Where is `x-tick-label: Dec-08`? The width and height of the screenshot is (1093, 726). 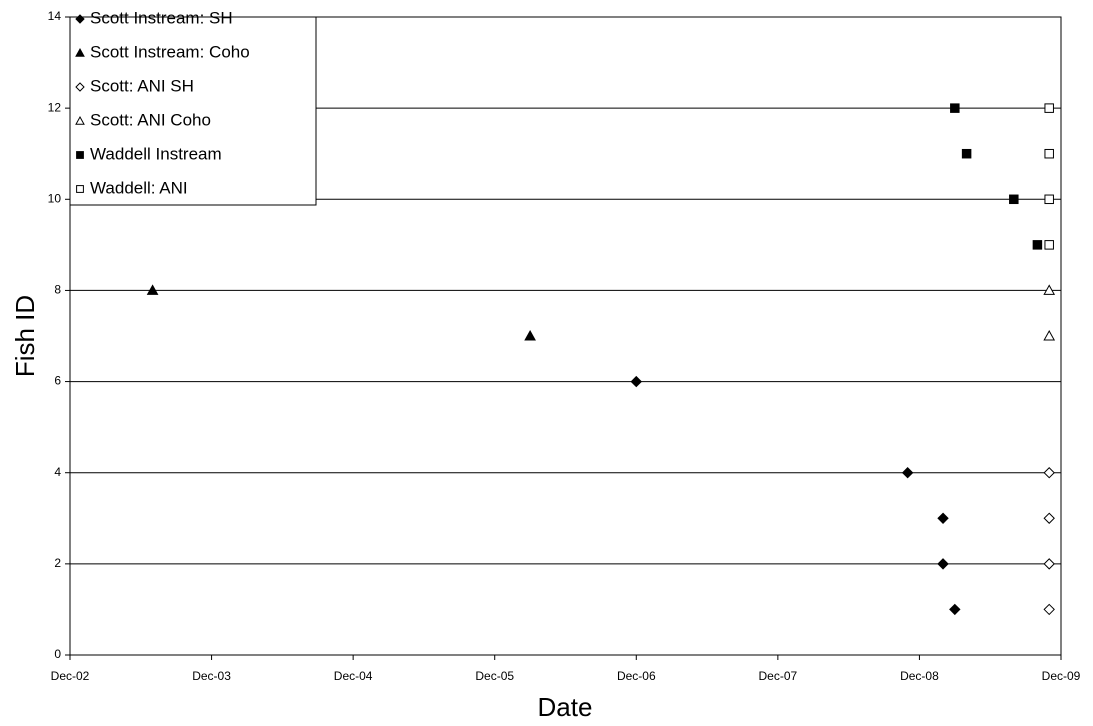
x-tick-label: Dec-08 is located at coordinates (919, 676).